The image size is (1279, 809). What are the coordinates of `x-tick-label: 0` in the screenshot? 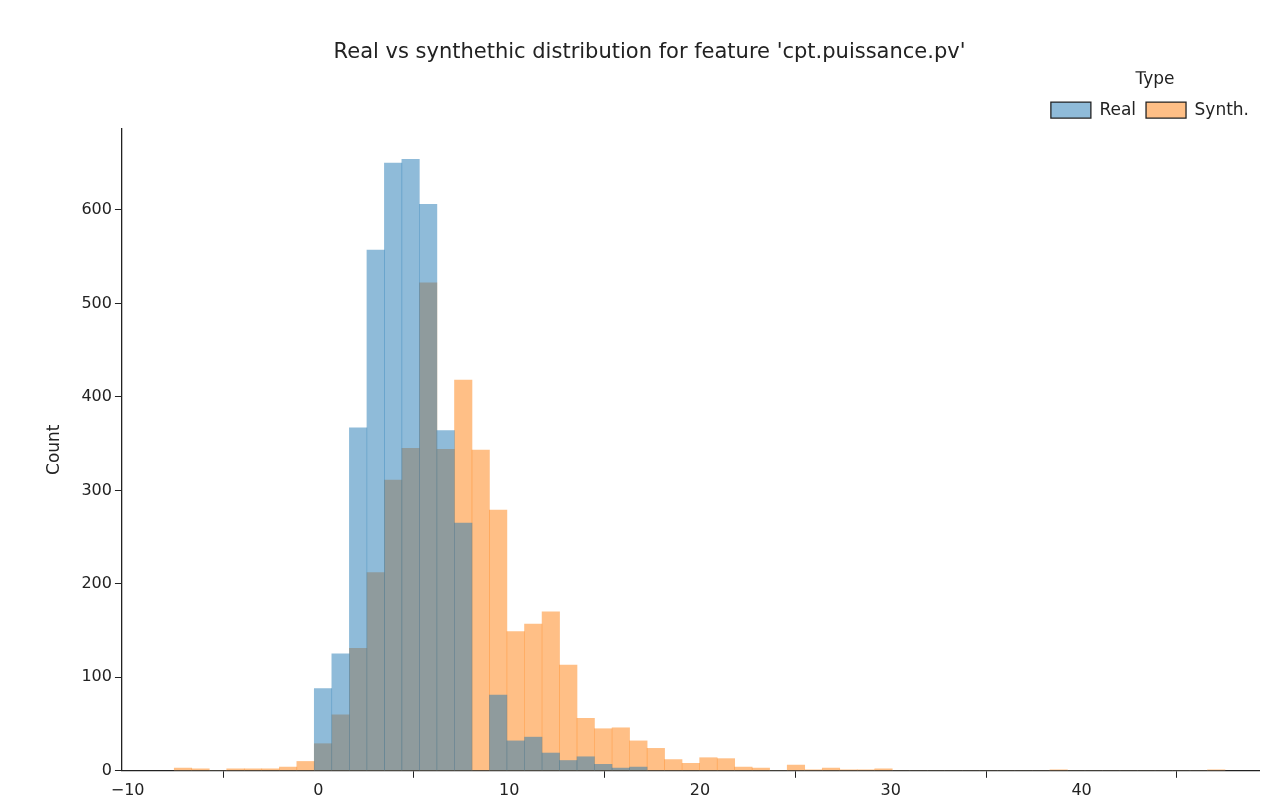 It's located at (318, 789).